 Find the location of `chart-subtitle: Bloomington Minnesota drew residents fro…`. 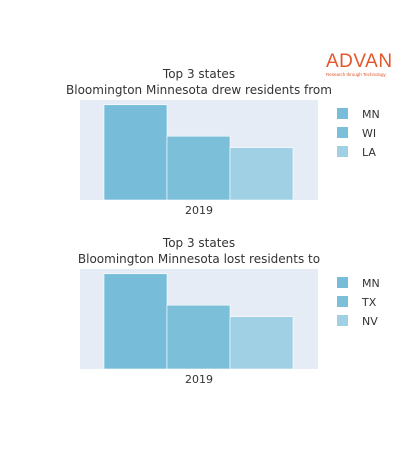

chart-subtitle: Bloomington Minnesota drew residents fro… is located at coordinates (199, 90).